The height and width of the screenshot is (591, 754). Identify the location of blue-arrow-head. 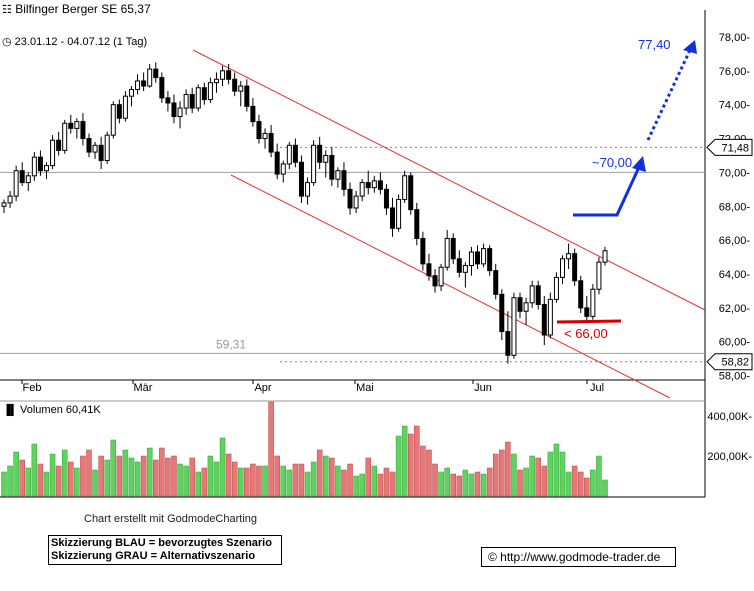
(639, 164).